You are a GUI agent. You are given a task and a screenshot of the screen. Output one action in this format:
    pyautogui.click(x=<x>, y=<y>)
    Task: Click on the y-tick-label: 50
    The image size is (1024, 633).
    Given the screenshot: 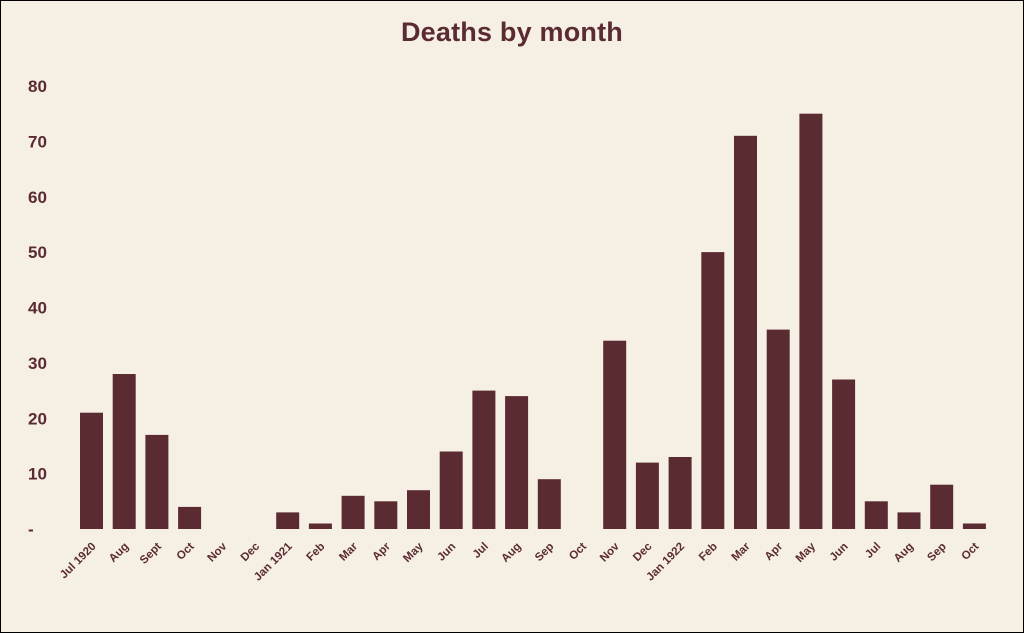 What is the action you would take?
    pyautogui.click(x=37, y=252)
    